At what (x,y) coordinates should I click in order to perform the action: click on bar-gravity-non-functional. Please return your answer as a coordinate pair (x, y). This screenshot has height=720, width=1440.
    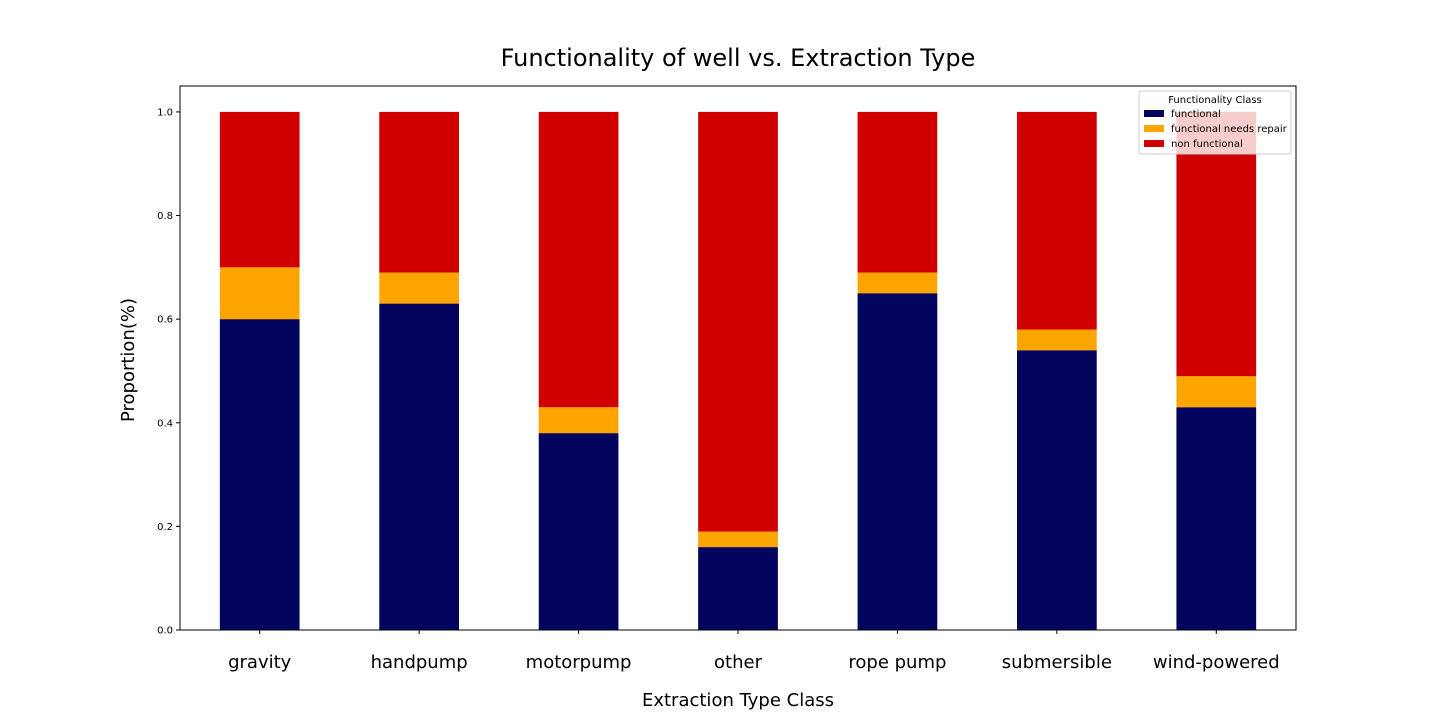
    Looking at the image, I should click on (259, 189).